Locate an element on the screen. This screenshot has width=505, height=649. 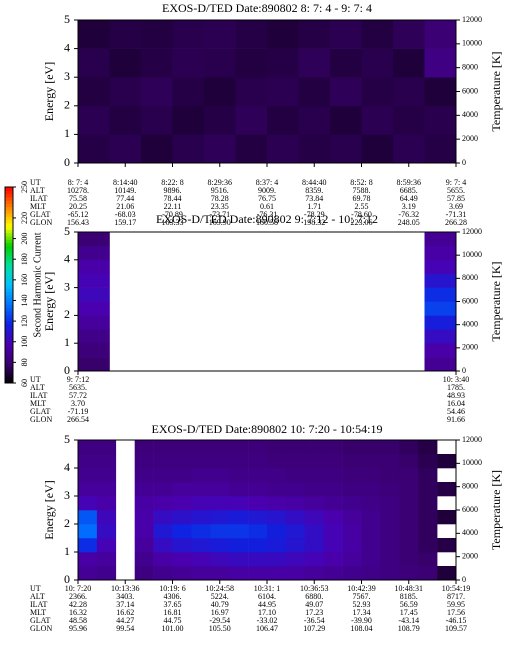
table-cell: 56.59 is located at coordinates (409, 604).